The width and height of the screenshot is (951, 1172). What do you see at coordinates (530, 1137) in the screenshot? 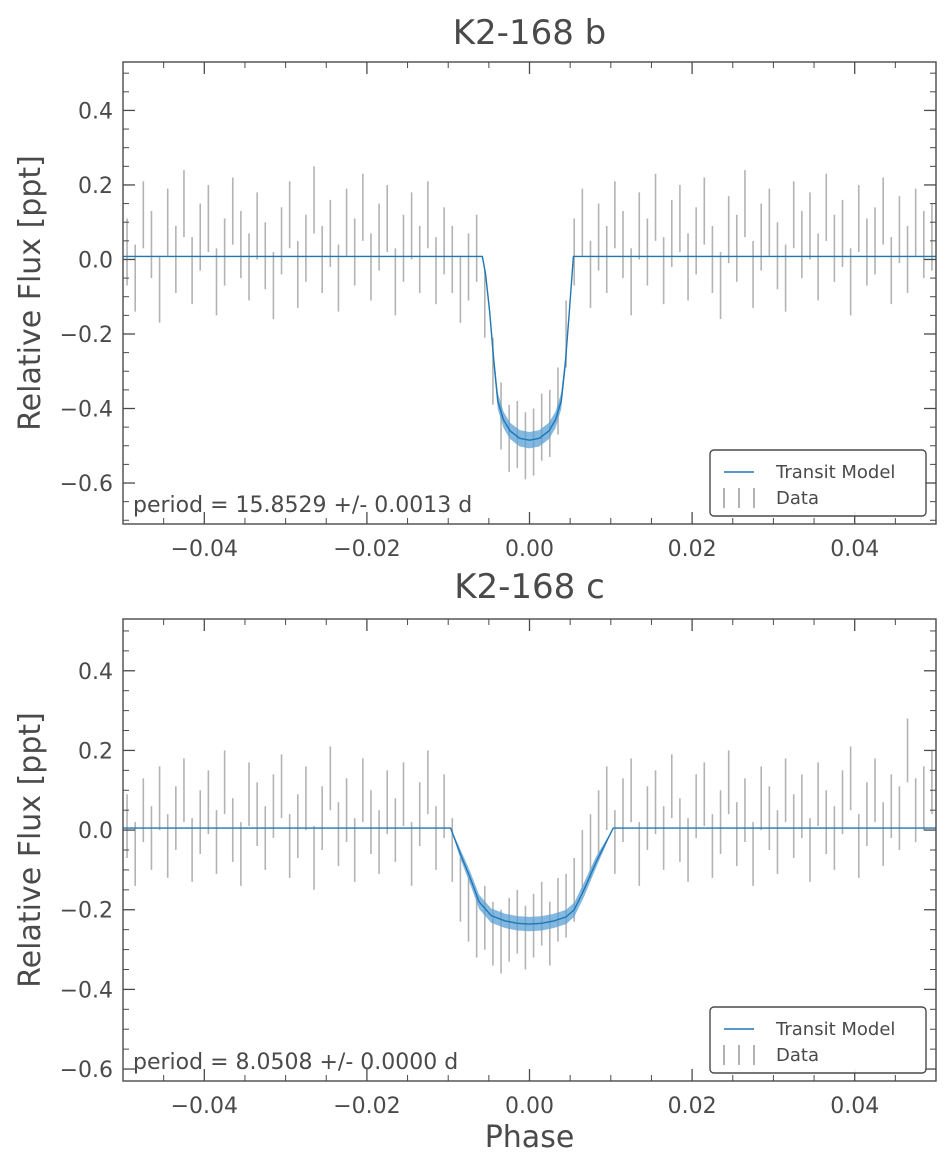
I see `x-axis-label: Phase` at bounding box center [530, 1137].